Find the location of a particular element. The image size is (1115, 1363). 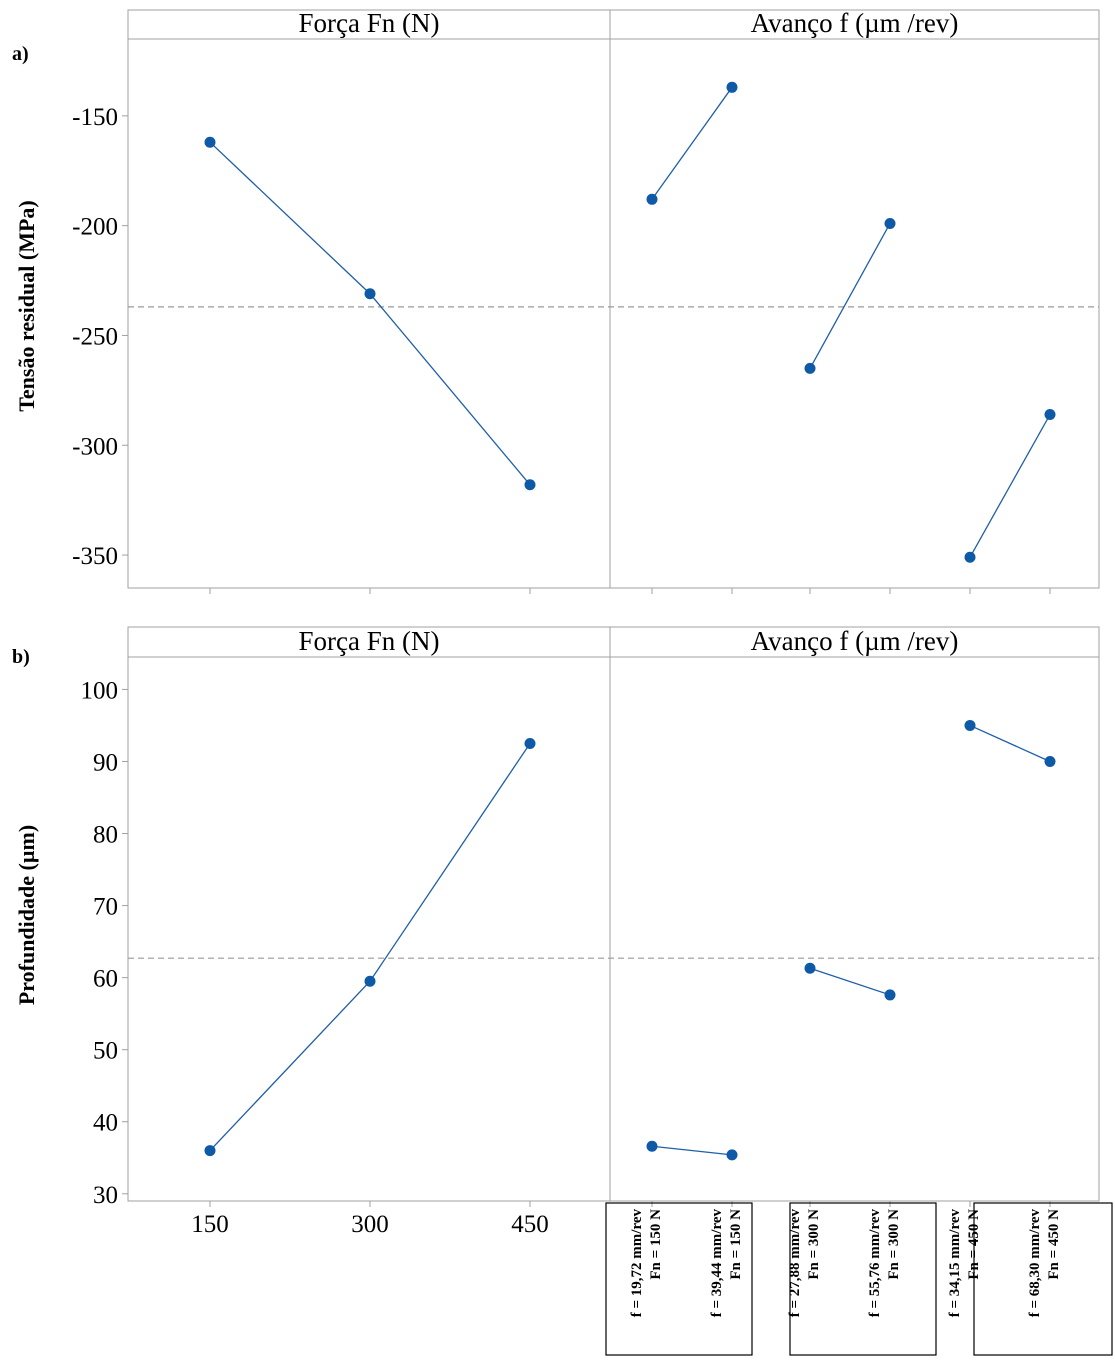

y-tick-label: 50 is located at coordinates (105, 1051).